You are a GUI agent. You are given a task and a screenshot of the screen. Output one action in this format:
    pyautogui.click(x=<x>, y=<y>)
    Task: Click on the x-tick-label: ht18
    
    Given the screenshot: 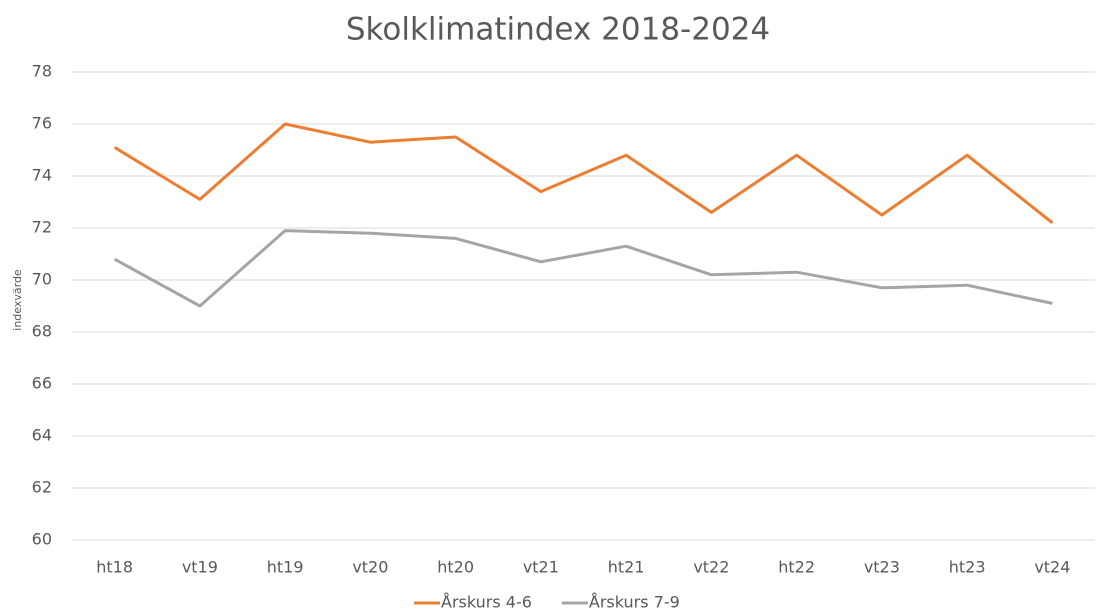 What is the action you would take?
    pyautogui.click(x=114, y=567)
    